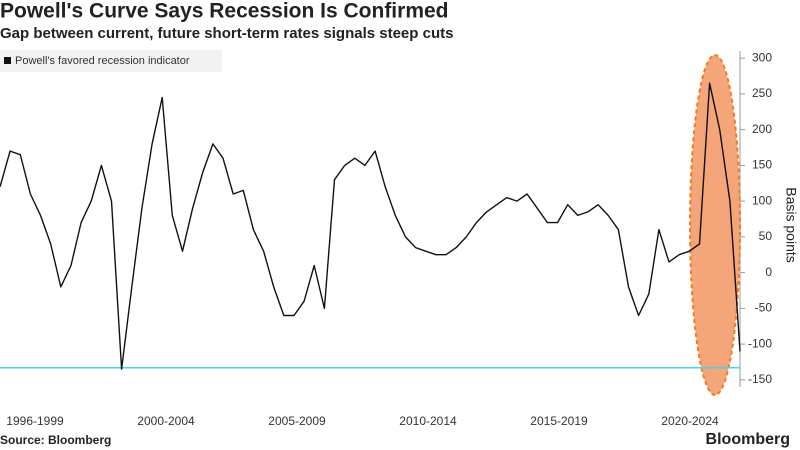 The height and width of the screenshot is (450, 800). Describe the element at coordinates (766, 236) in the screenshot. I see `y-tick-label: 50` at that location.